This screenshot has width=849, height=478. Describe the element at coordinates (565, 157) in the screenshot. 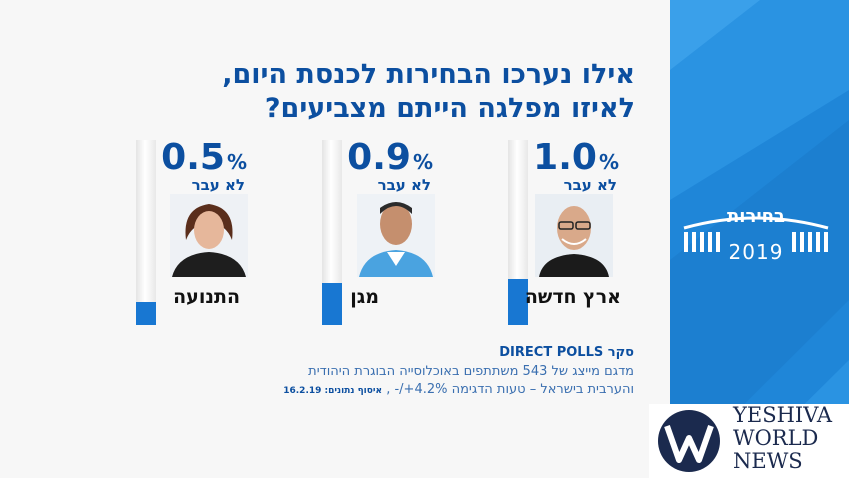

I see `value-number-1: 1.0` at that location.